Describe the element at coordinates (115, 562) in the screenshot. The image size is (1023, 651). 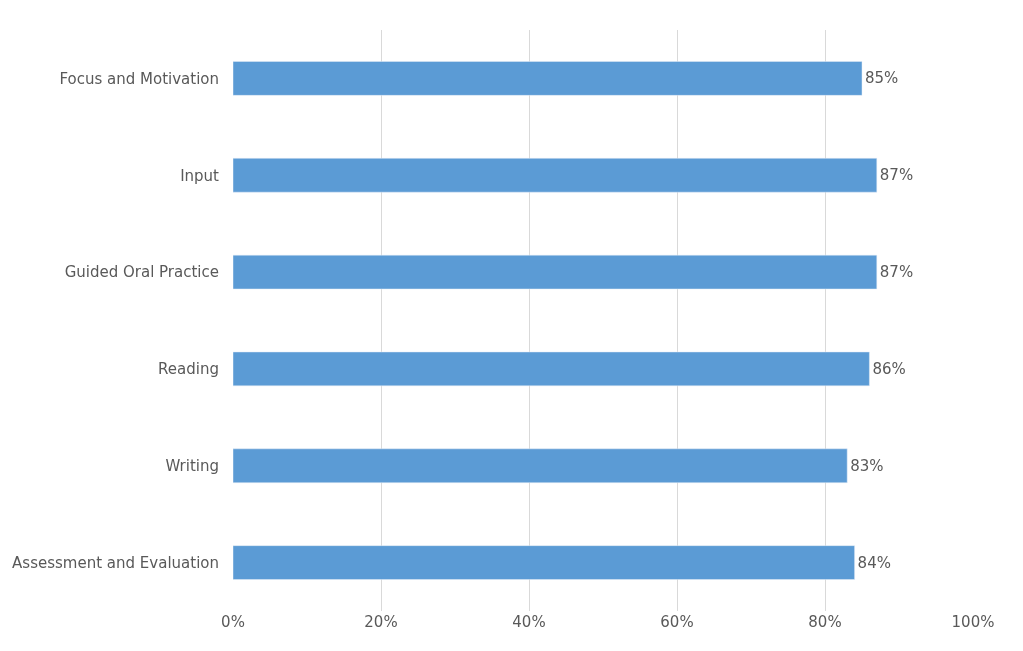
I see `y-tick-label: Assessment and Evaluation` at that location.